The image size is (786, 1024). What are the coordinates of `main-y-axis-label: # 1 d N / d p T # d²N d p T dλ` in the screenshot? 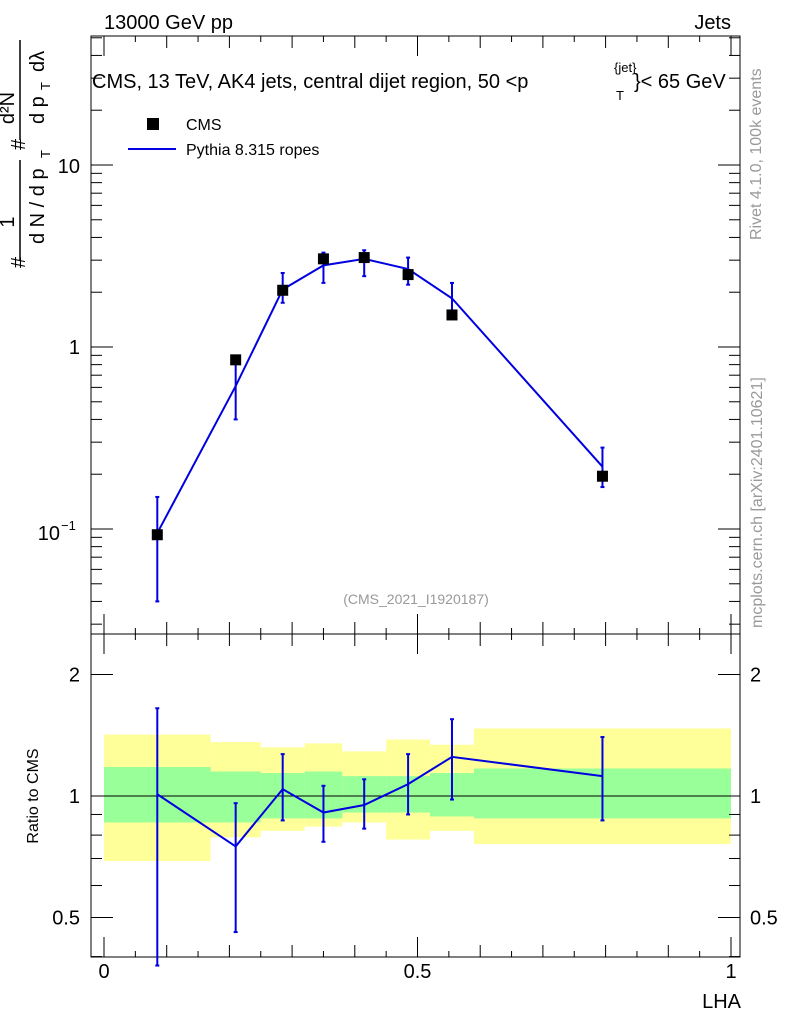 It's located at (26, 154).